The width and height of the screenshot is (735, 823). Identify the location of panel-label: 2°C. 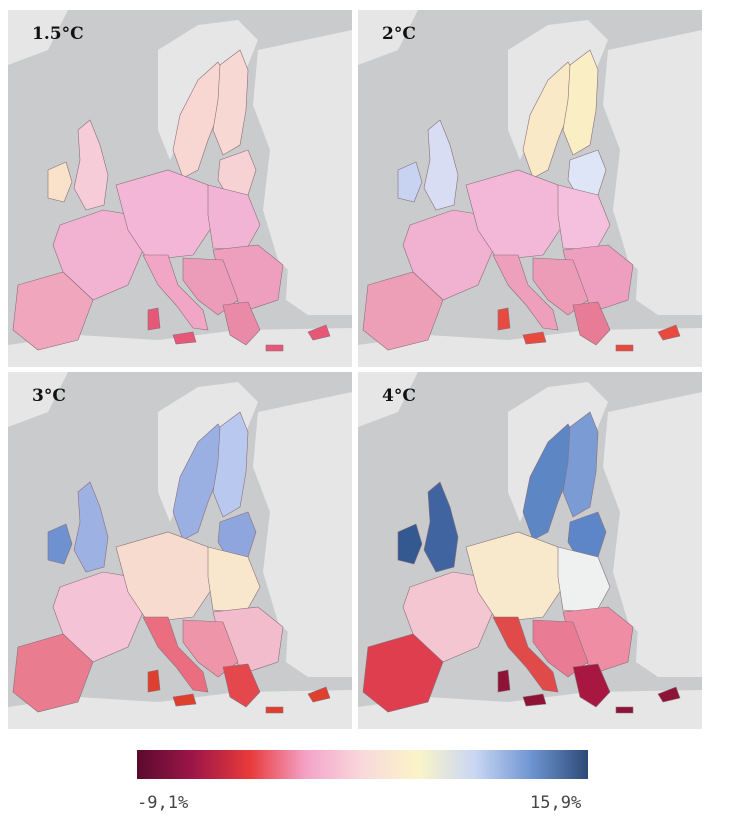
(399, 34).